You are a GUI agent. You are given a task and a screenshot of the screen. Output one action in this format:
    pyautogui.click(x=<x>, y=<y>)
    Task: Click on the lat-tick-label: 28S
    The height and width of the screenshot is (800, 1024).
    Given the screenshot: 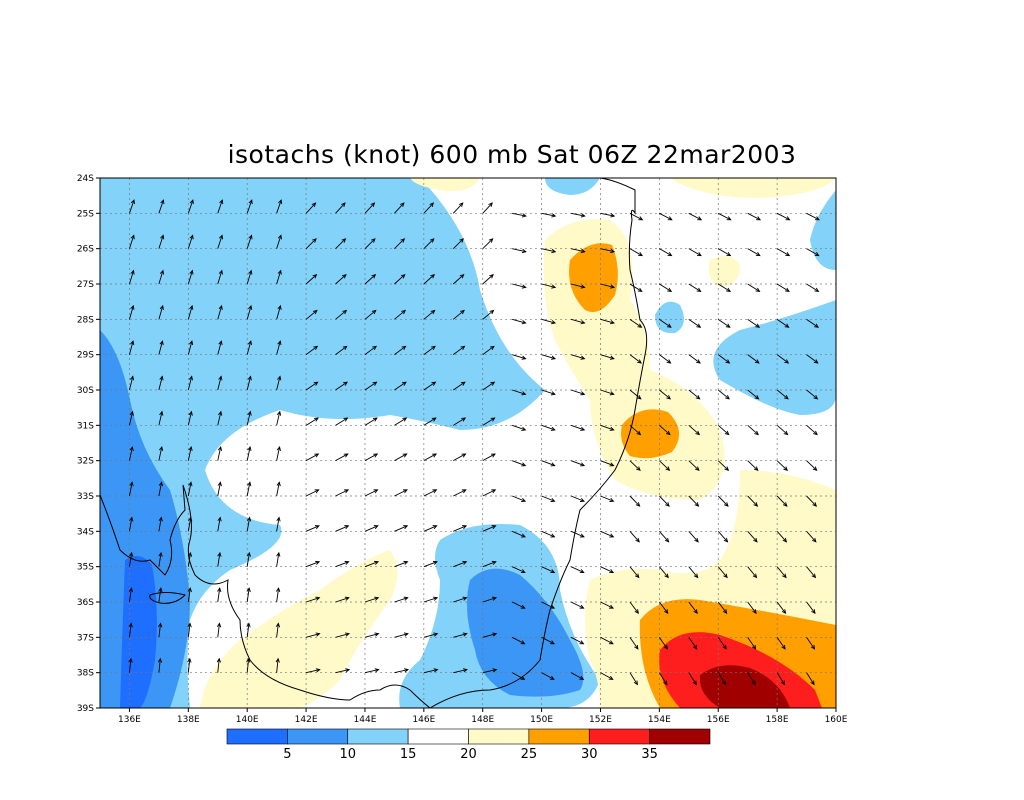 What is the action you would take?
    pyautogui.click(x=85, y=320)
    